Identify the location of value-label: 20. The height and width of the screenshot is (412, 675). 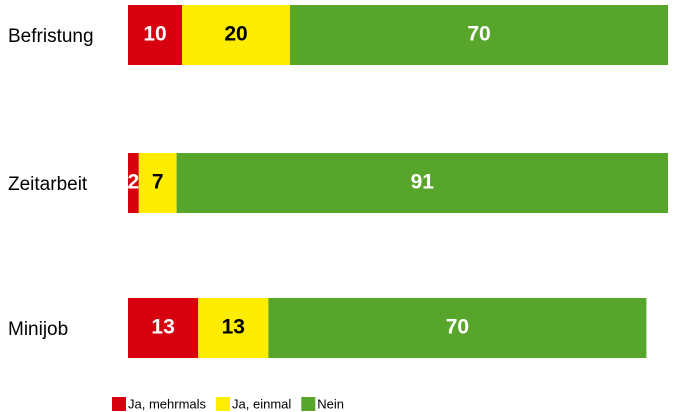
(235, 34).